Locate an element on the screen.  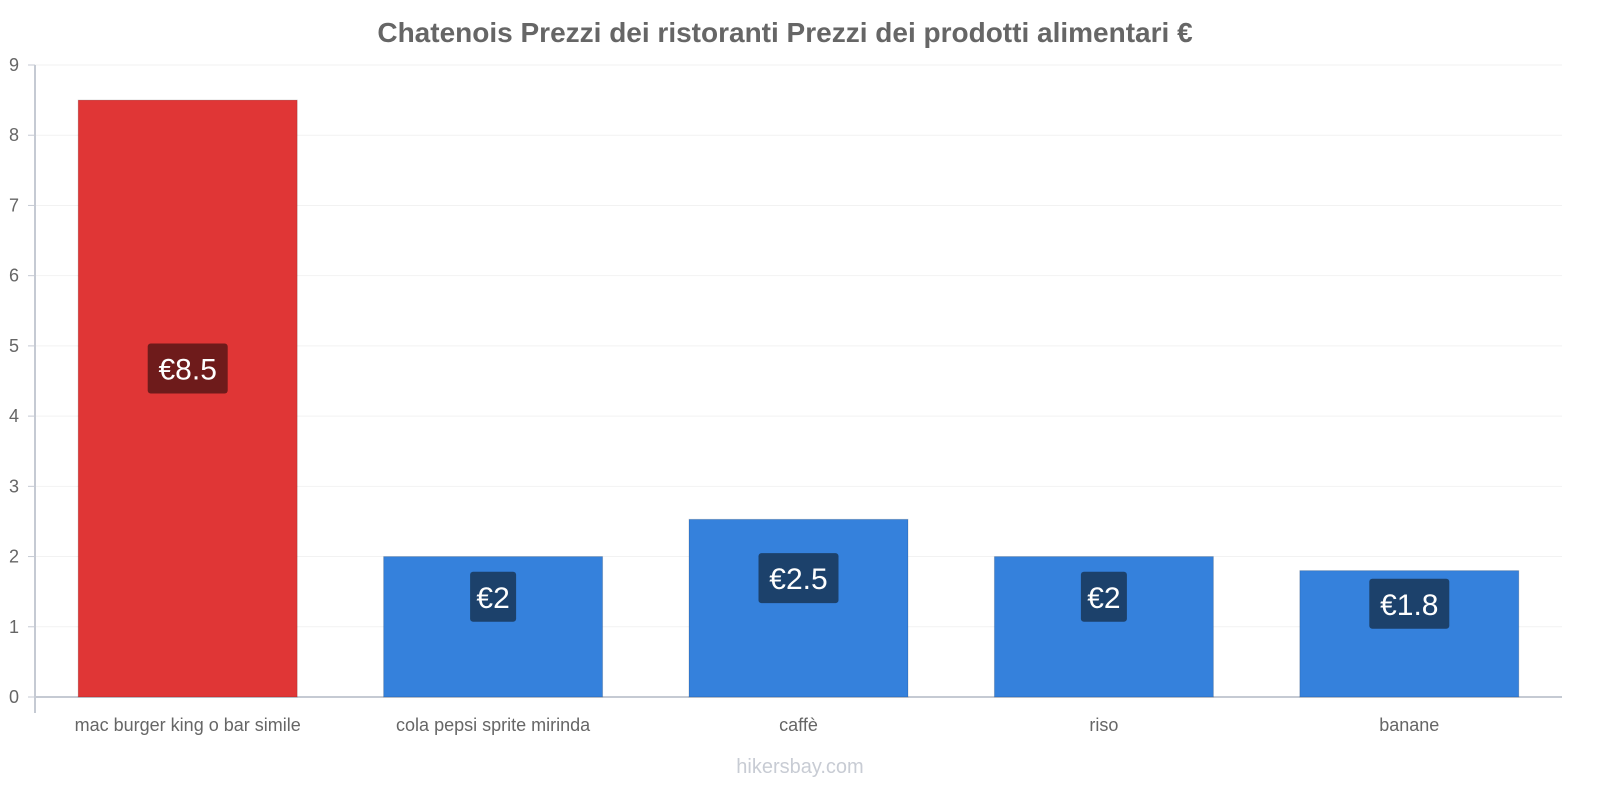
x-tick-label: banane is located at coordinates (1409, 725).